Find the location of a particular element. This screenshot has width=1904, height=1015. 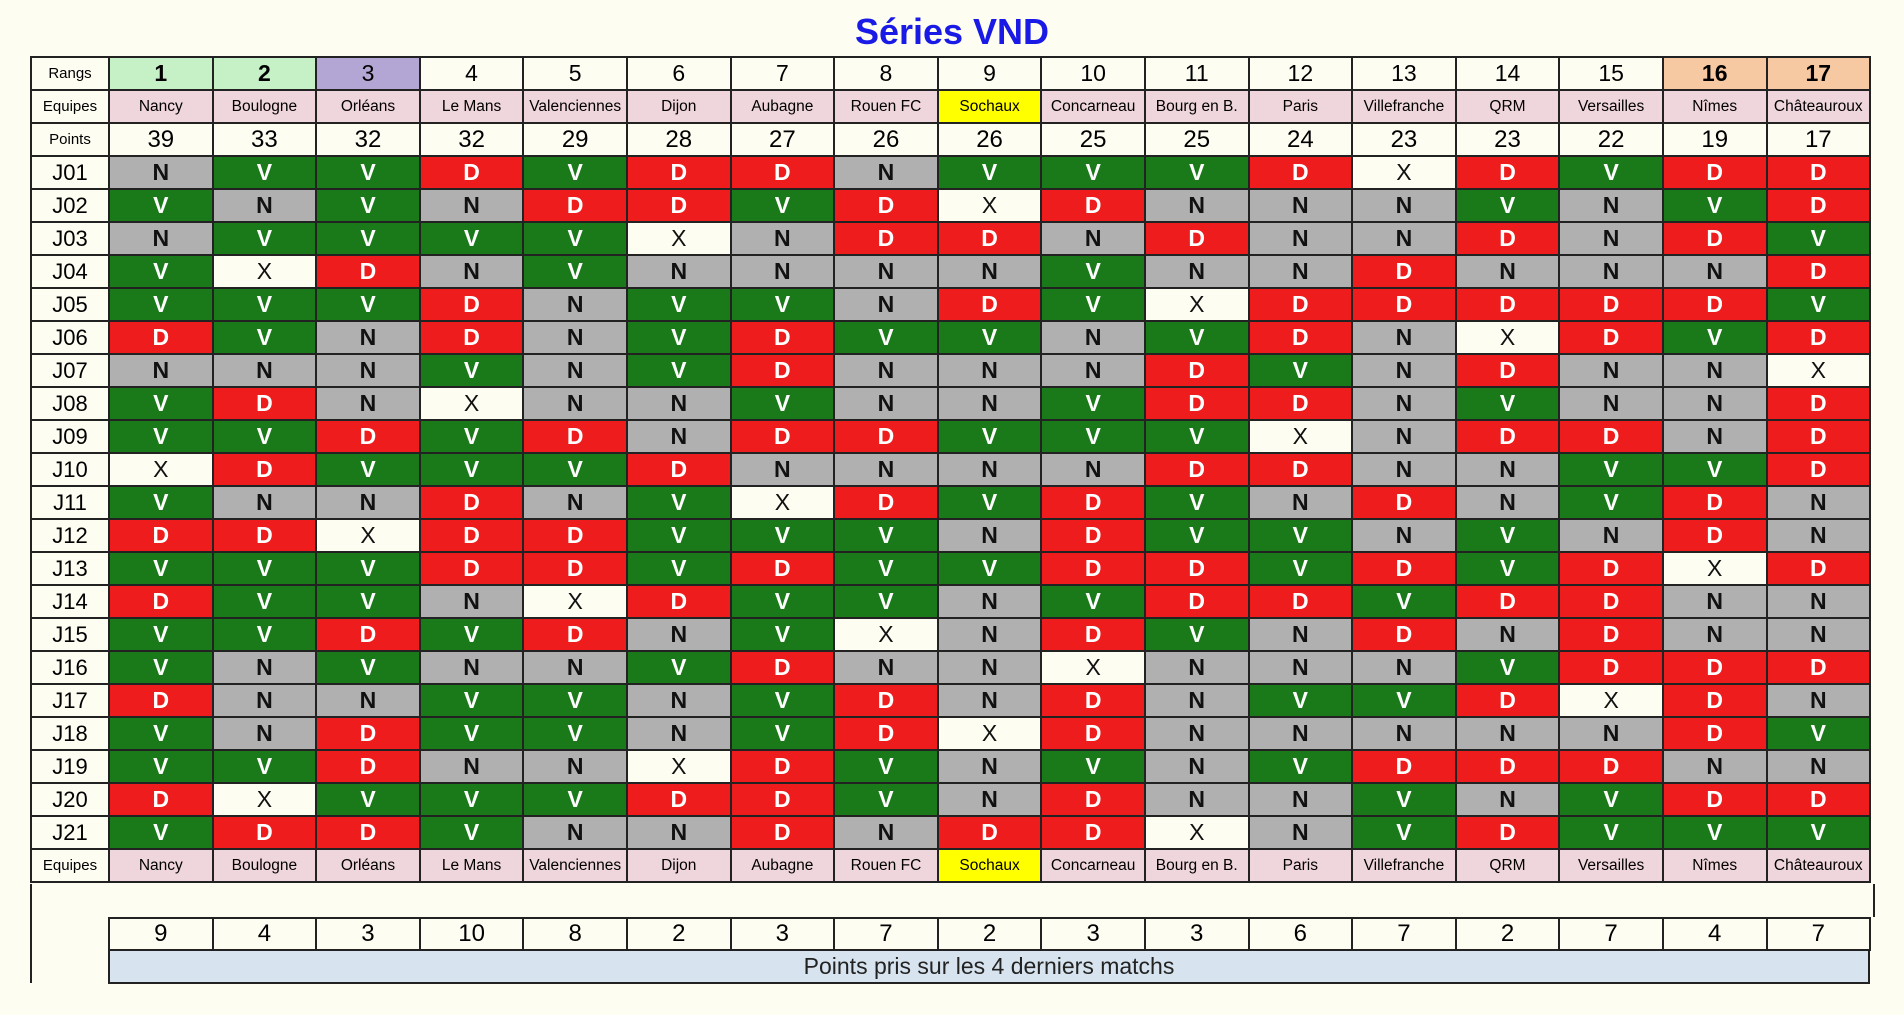

team-name-footer: Dijon is located at coordinates (679, 866).